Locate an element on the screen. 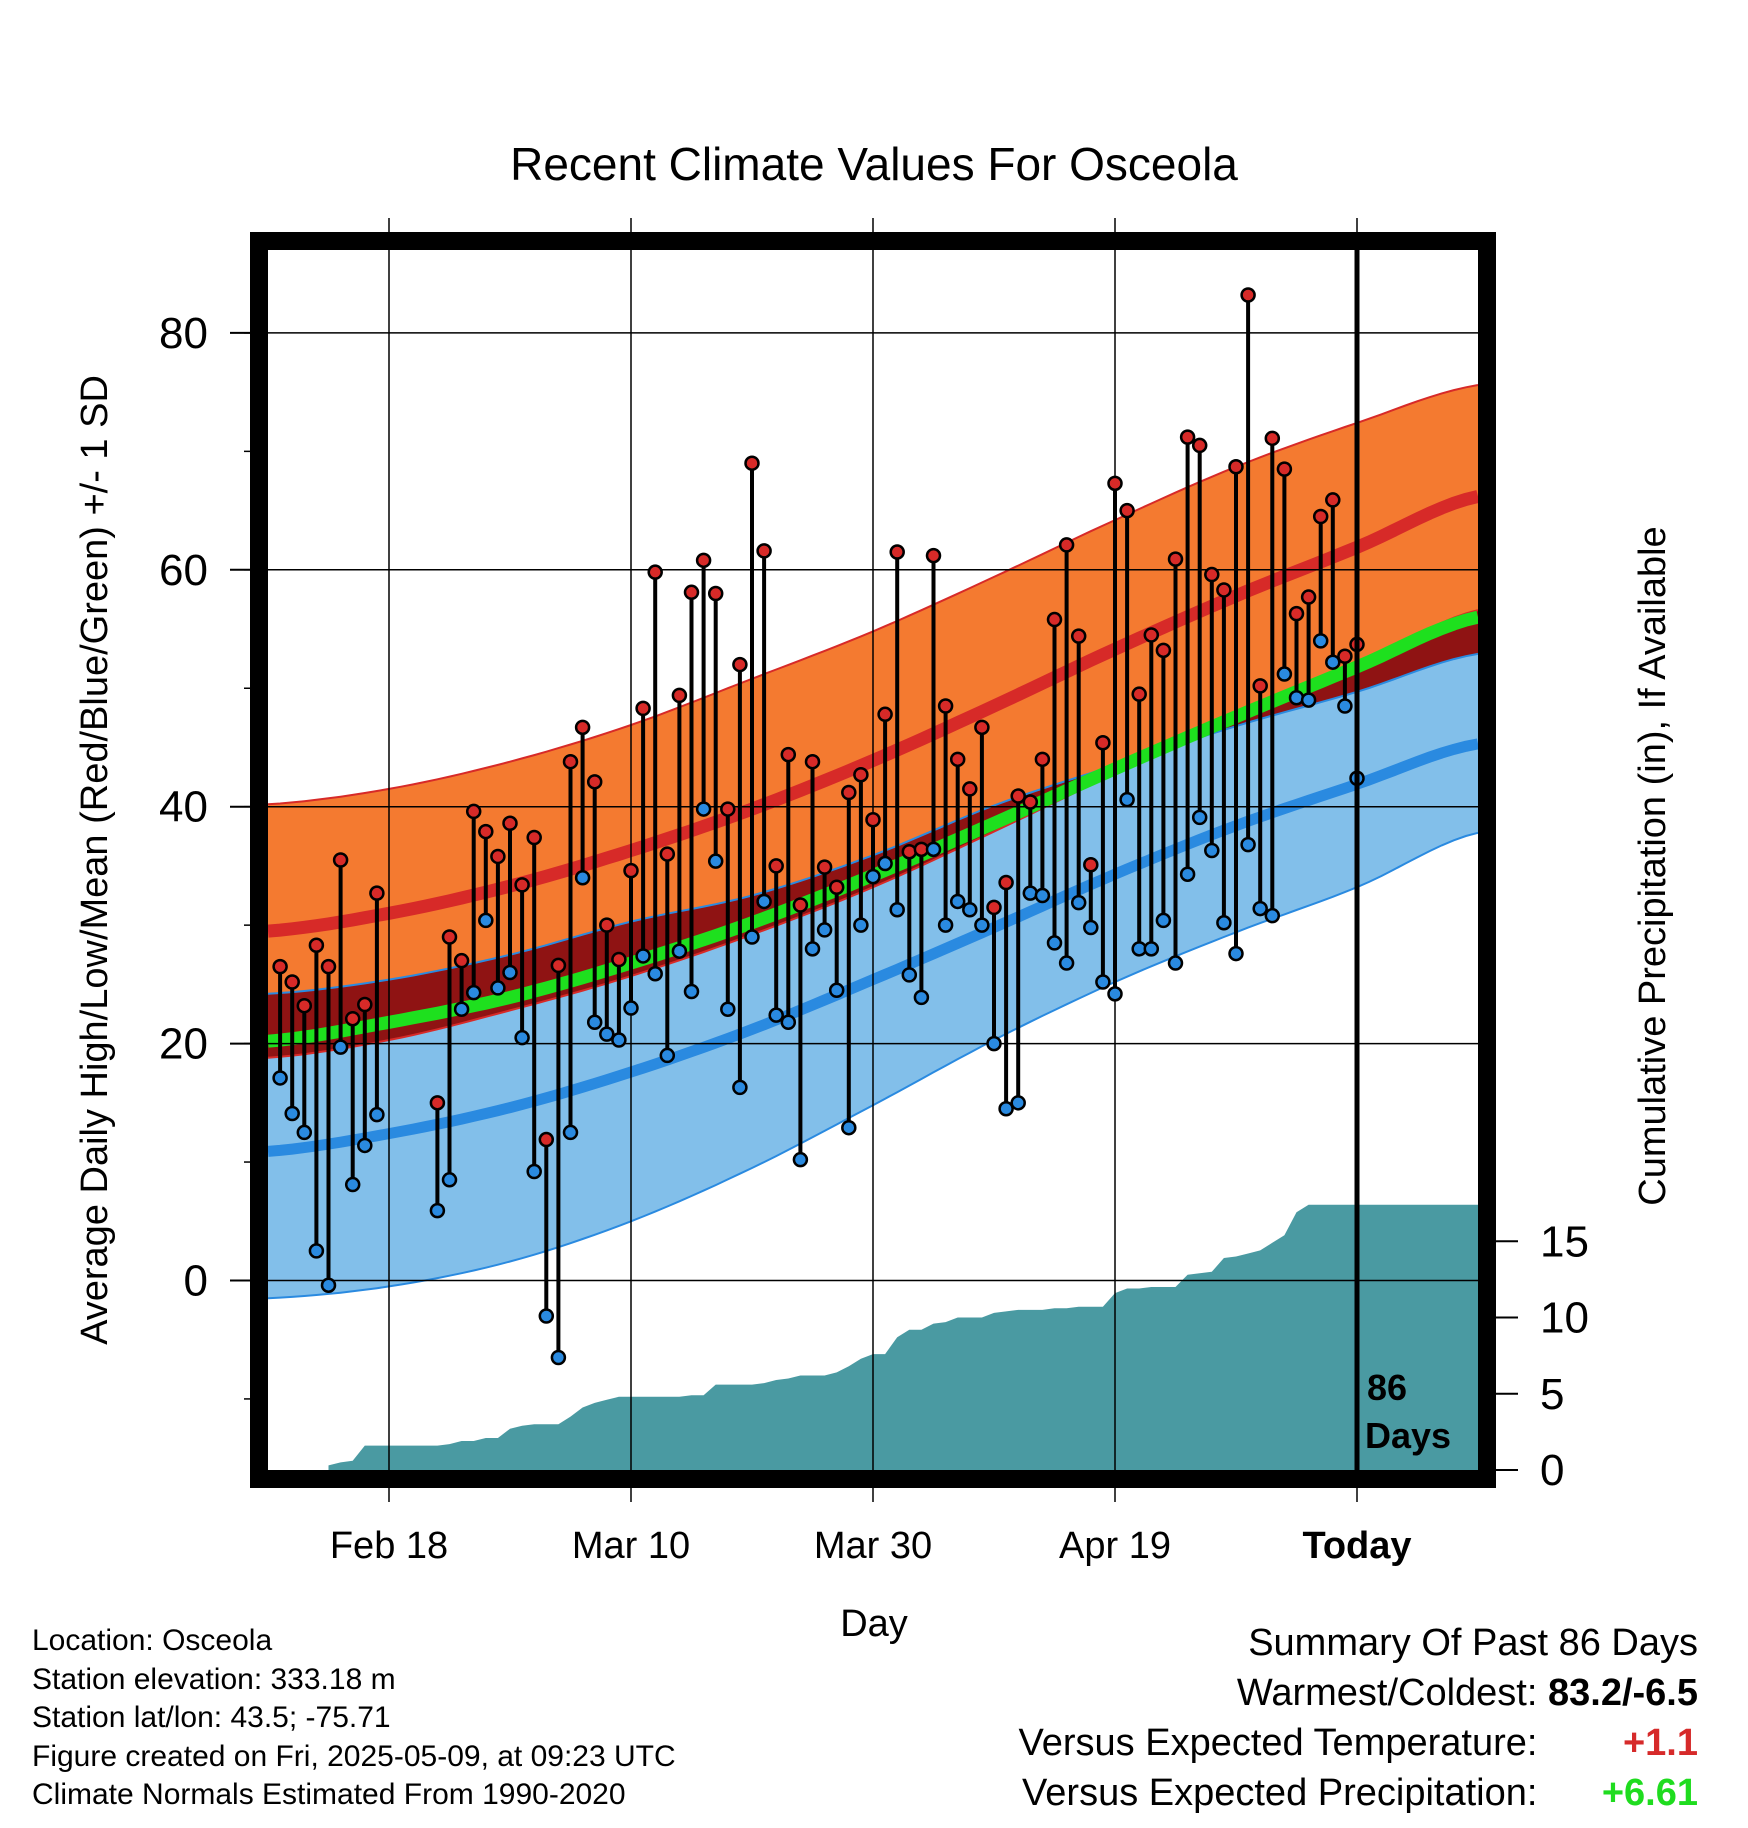 This screenshot has height=1828, width=1748. precip-label: Versus Expected Precipitation: is located at coordinates (1280, 1793).